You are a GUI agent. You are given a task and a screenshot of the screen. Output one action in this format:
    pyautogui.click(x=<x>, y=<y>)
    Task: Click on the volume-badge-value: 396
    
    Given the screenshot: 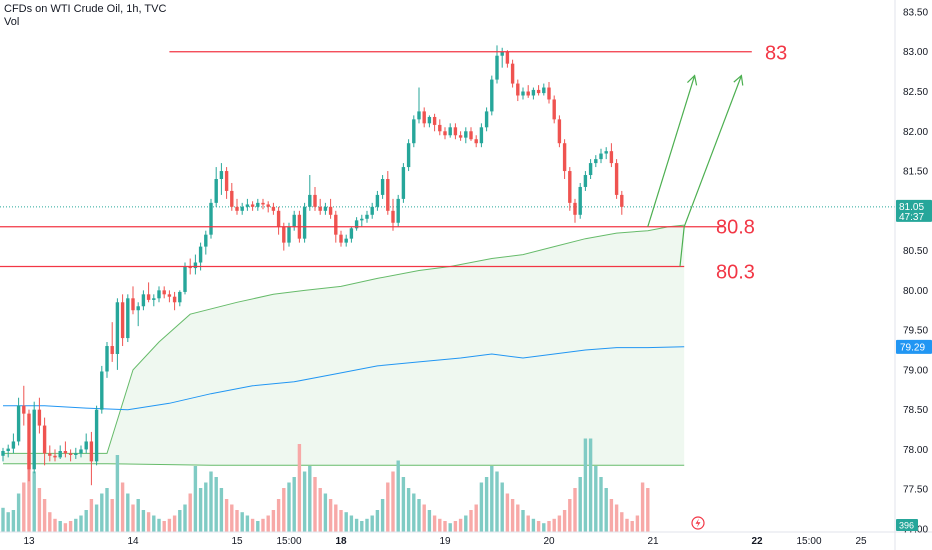 What is the action you would take?
    pyautogui.click(x=906, y=526)
    